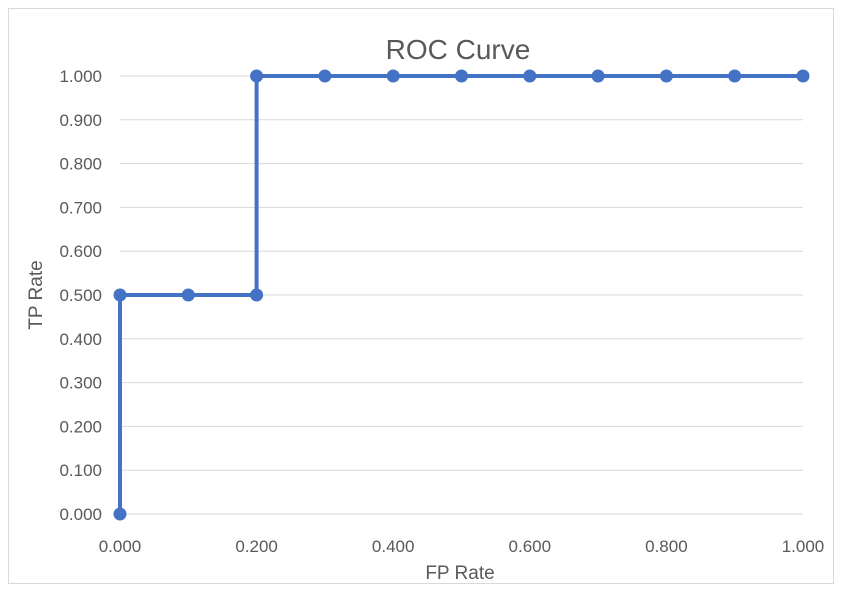  What do you see at coordinates (80, 120) in the screenshot?
I see `y-tick-label: 0.900` at bounding box center [80, 120].